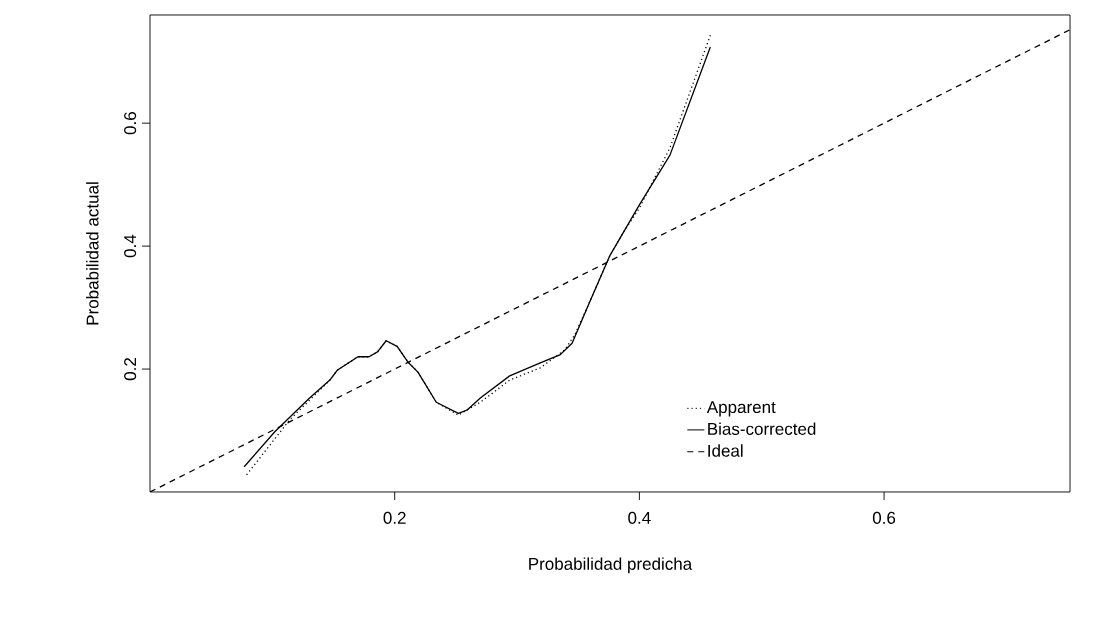  What do you see at coordinates (130, 123) in the screenshot?
I see `y-tick-label: 0.6` at bounding box center [130, 123].